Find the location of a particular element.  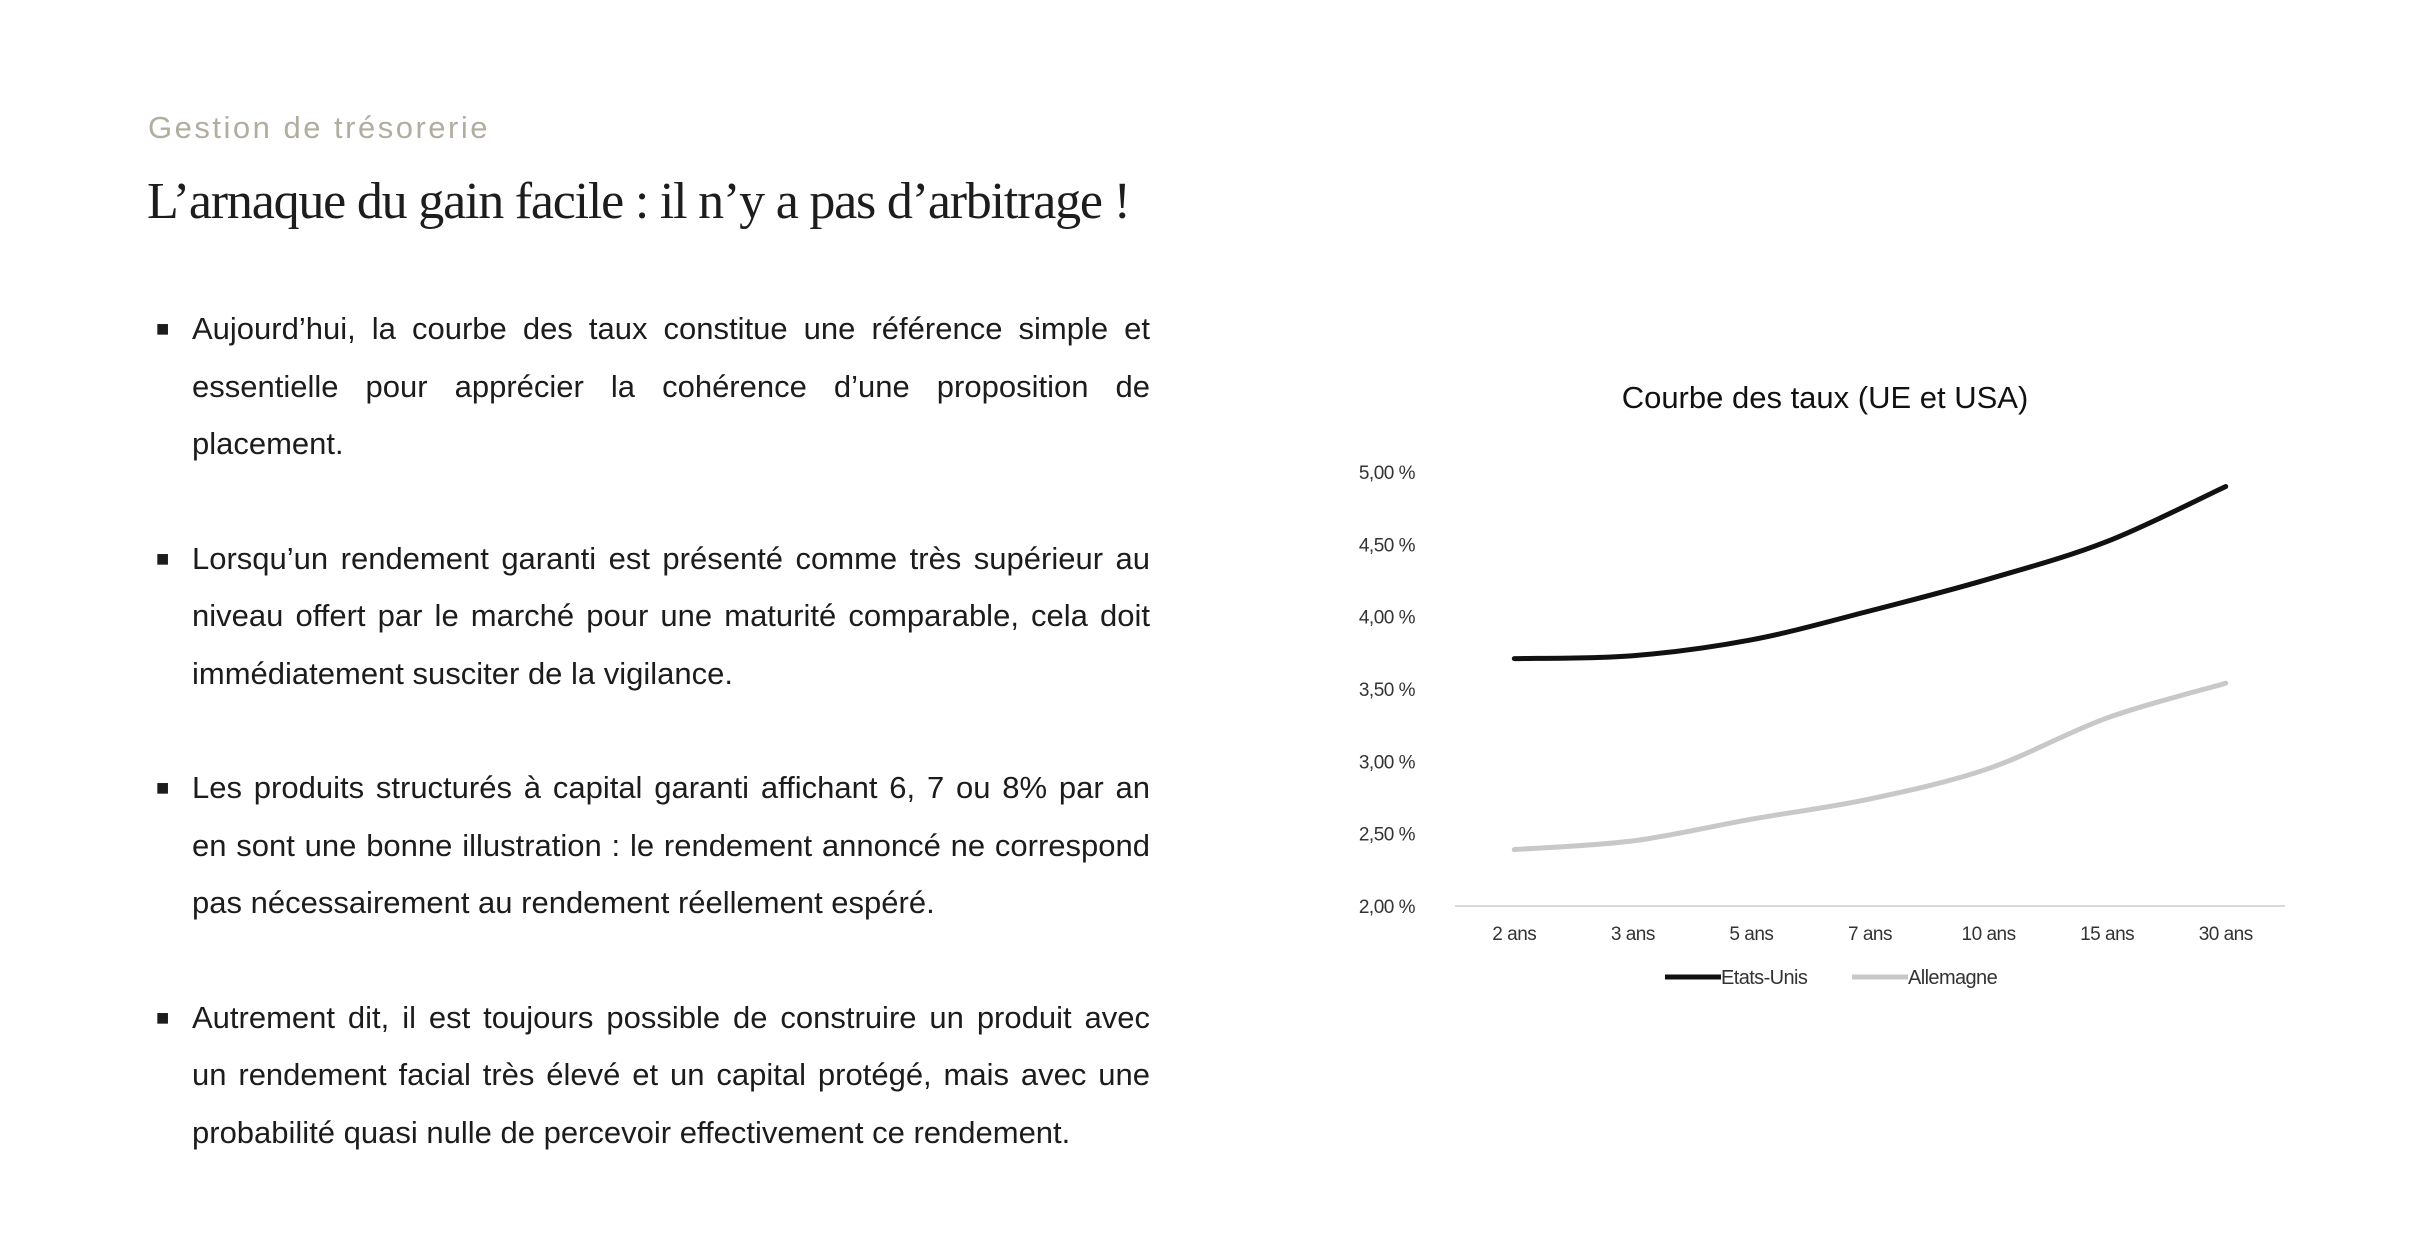

legend-label: Allemagne is located at coordinates (1953, 978).